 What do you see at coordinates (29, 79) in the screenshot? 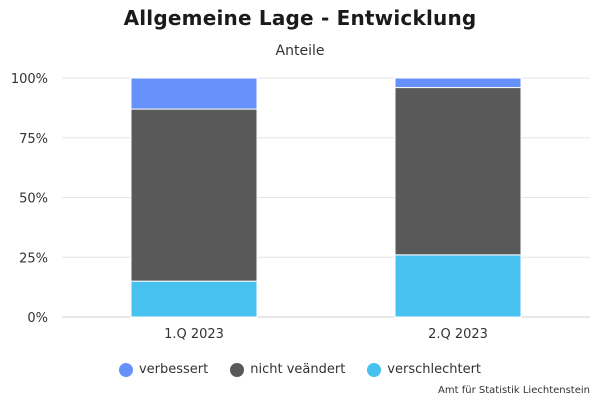
I see `y-tick-label: 100%` at bounding box center [29, 79].